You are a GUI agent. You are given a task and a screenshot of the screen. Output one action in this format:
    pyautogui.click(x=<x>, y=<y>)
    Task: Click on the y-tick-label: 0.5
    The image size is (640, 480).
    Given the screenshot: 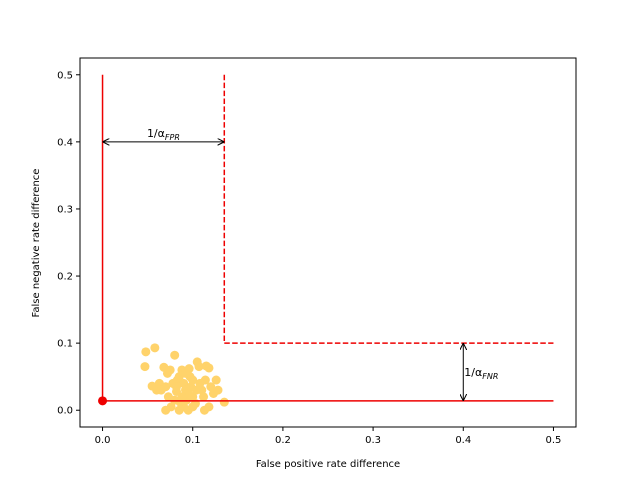 What is the action you would take?
    pyautogui.click(x=65, y=75)
    